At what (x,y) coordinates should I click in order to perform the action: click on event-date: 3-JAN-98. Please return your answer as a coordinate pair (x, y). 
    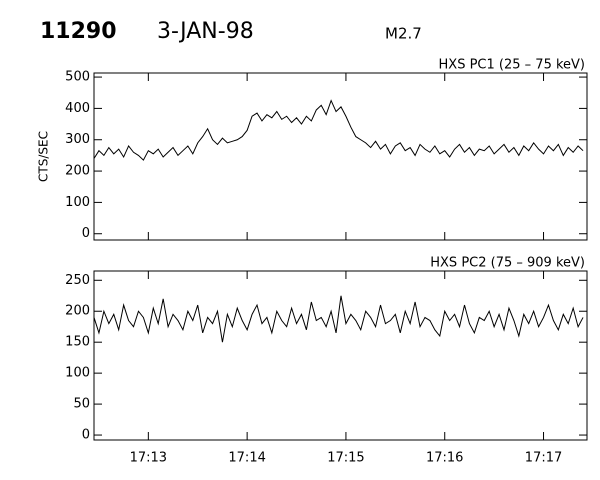
    Looking at the image, I should click on (205, 31).